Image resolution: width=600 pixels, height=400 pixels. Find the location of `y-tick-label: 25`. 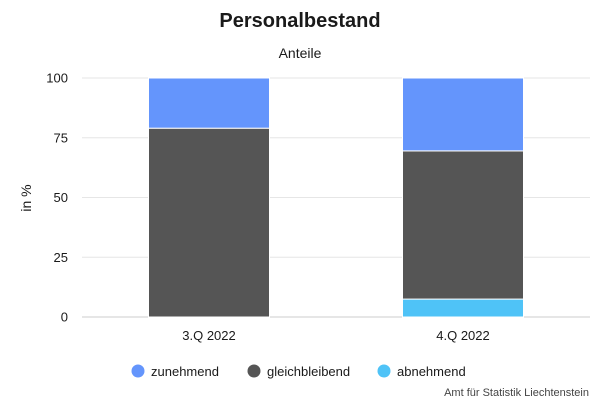

y-tick-label: 25 is located at coordinates (61, 257).